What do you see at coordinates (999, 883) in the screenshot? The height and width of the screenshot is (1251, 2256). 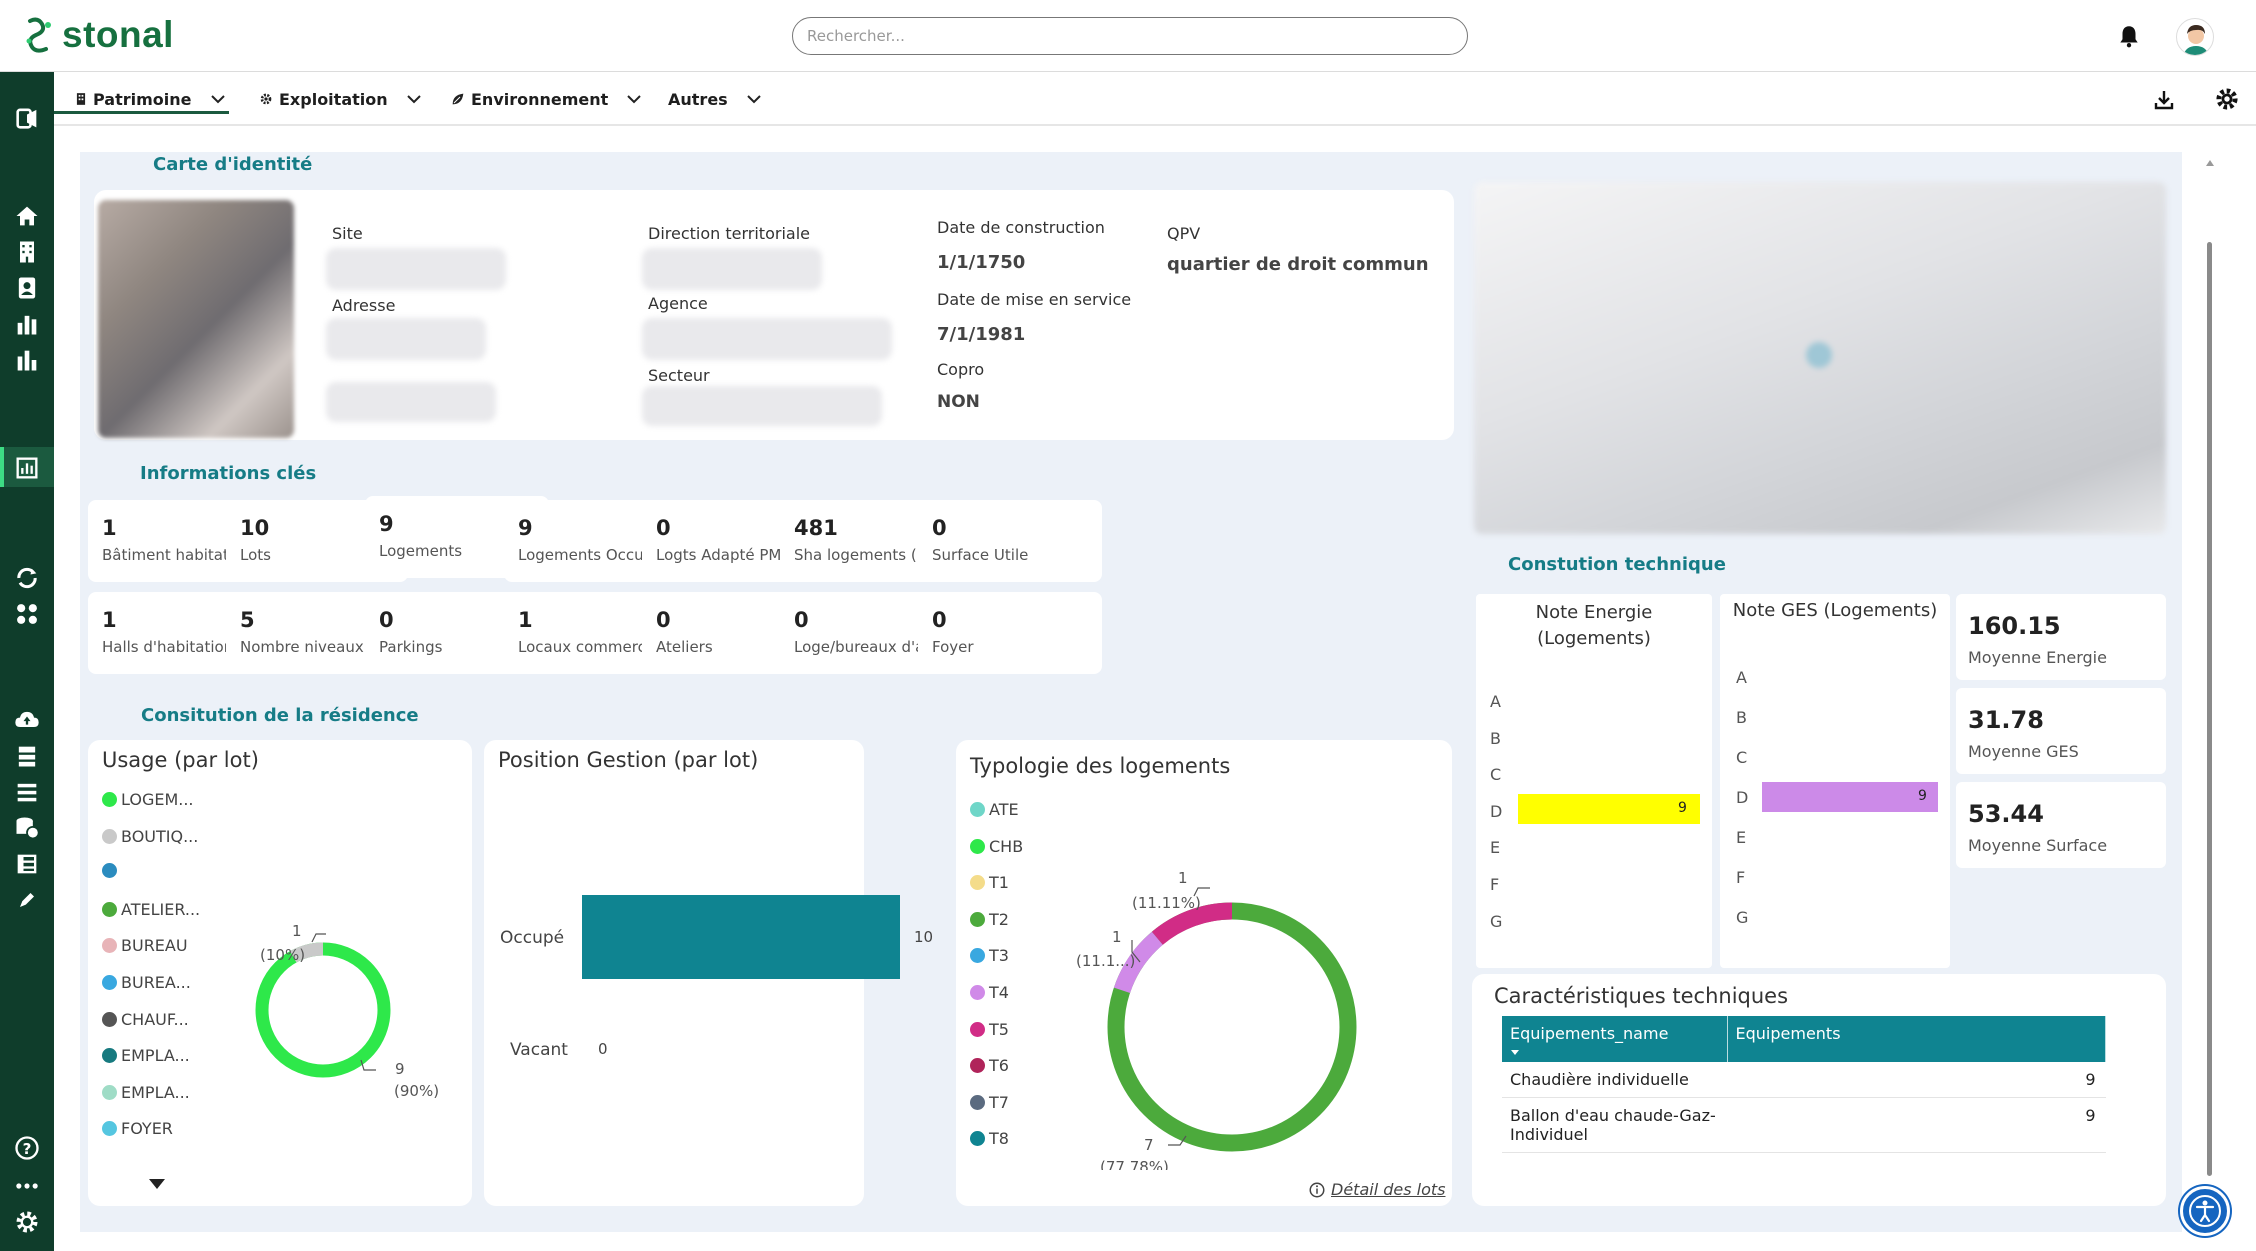 I see `typology-legend-label: T1` at bounding box center [999, 883].